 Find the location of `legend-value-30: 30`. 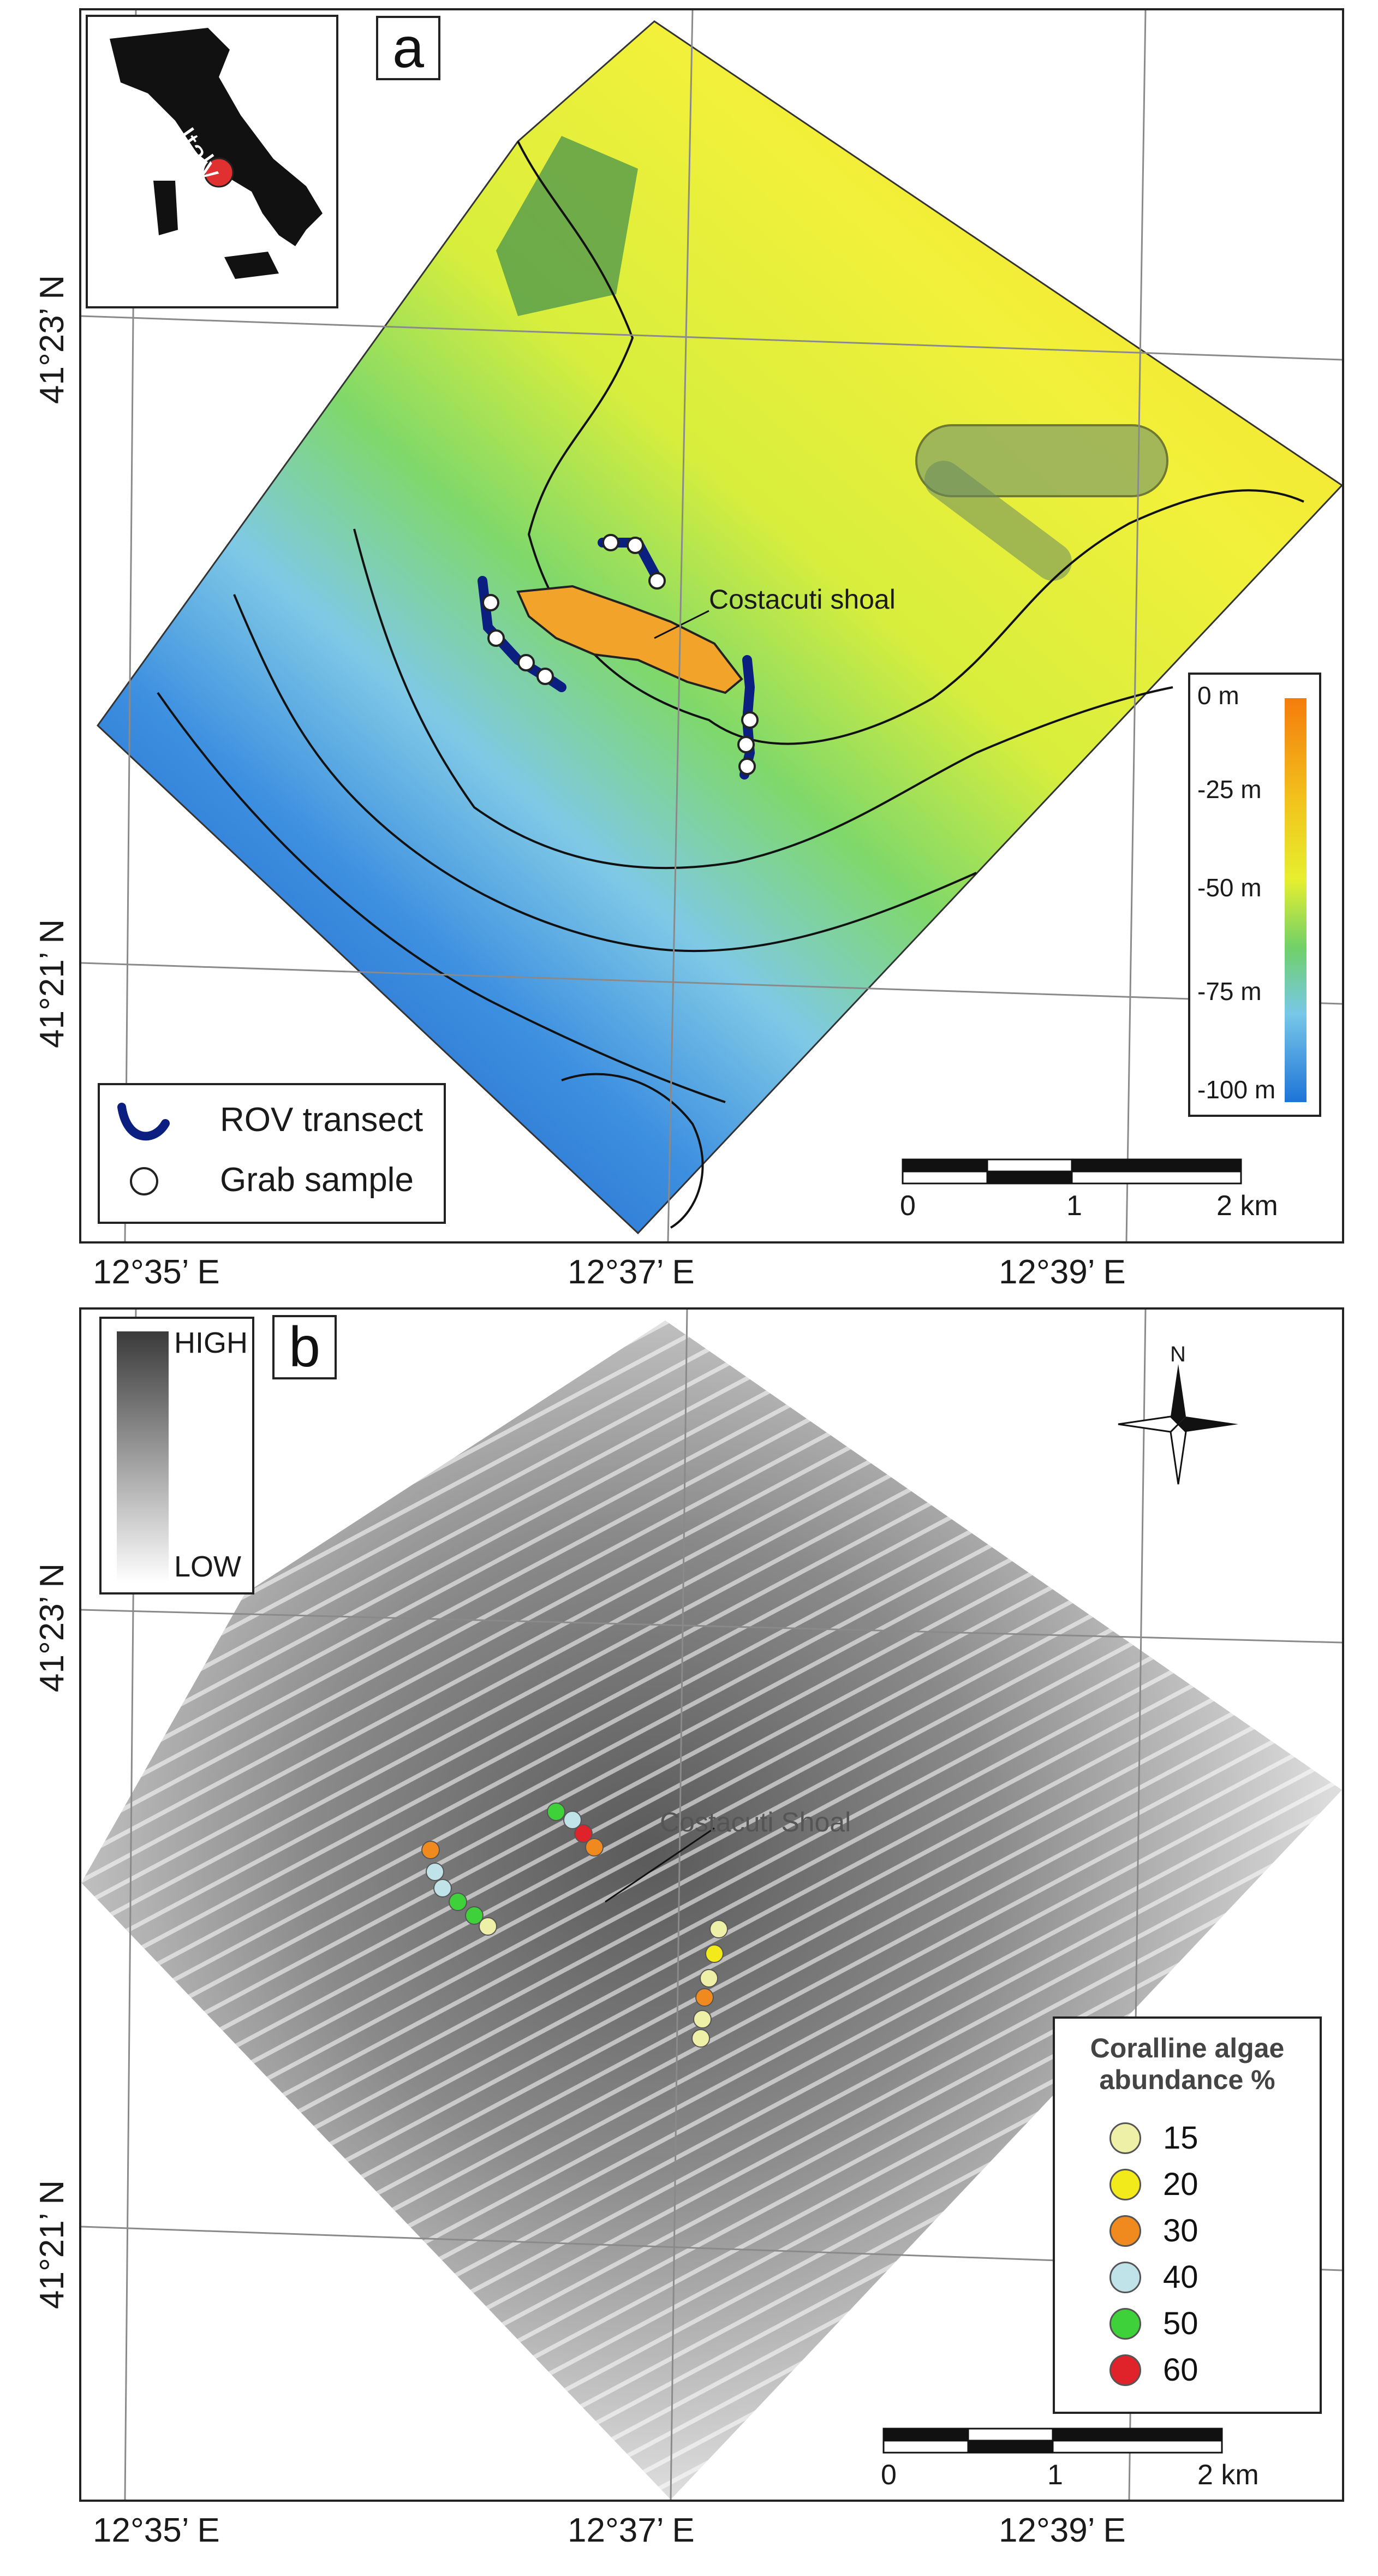

legend-value-30: 30 is located at coordinates (1180, 2230).